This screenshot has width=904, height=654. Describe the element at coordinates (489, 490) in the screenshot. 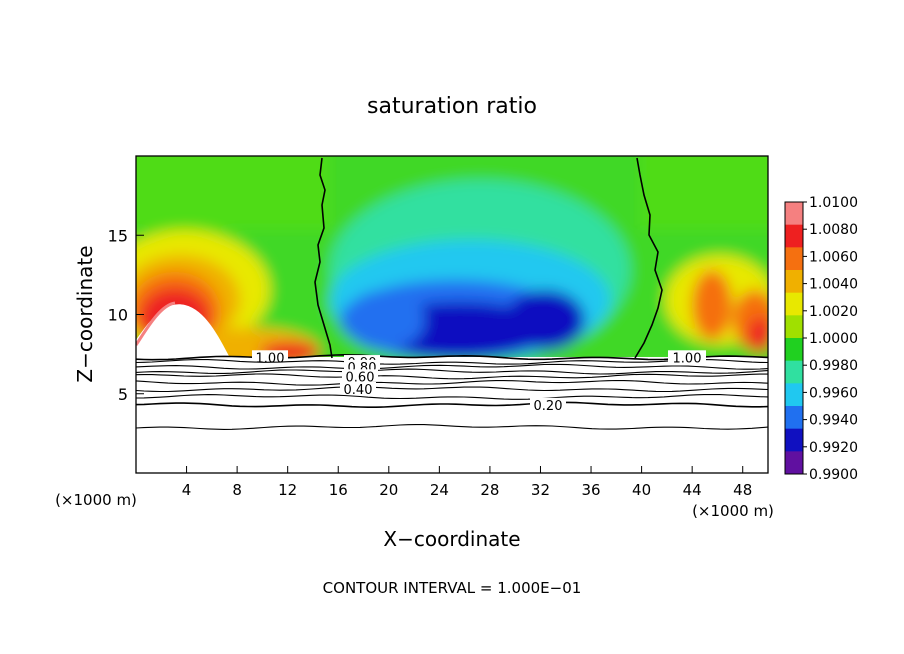

I see `x-tick-label: 28` at that location.